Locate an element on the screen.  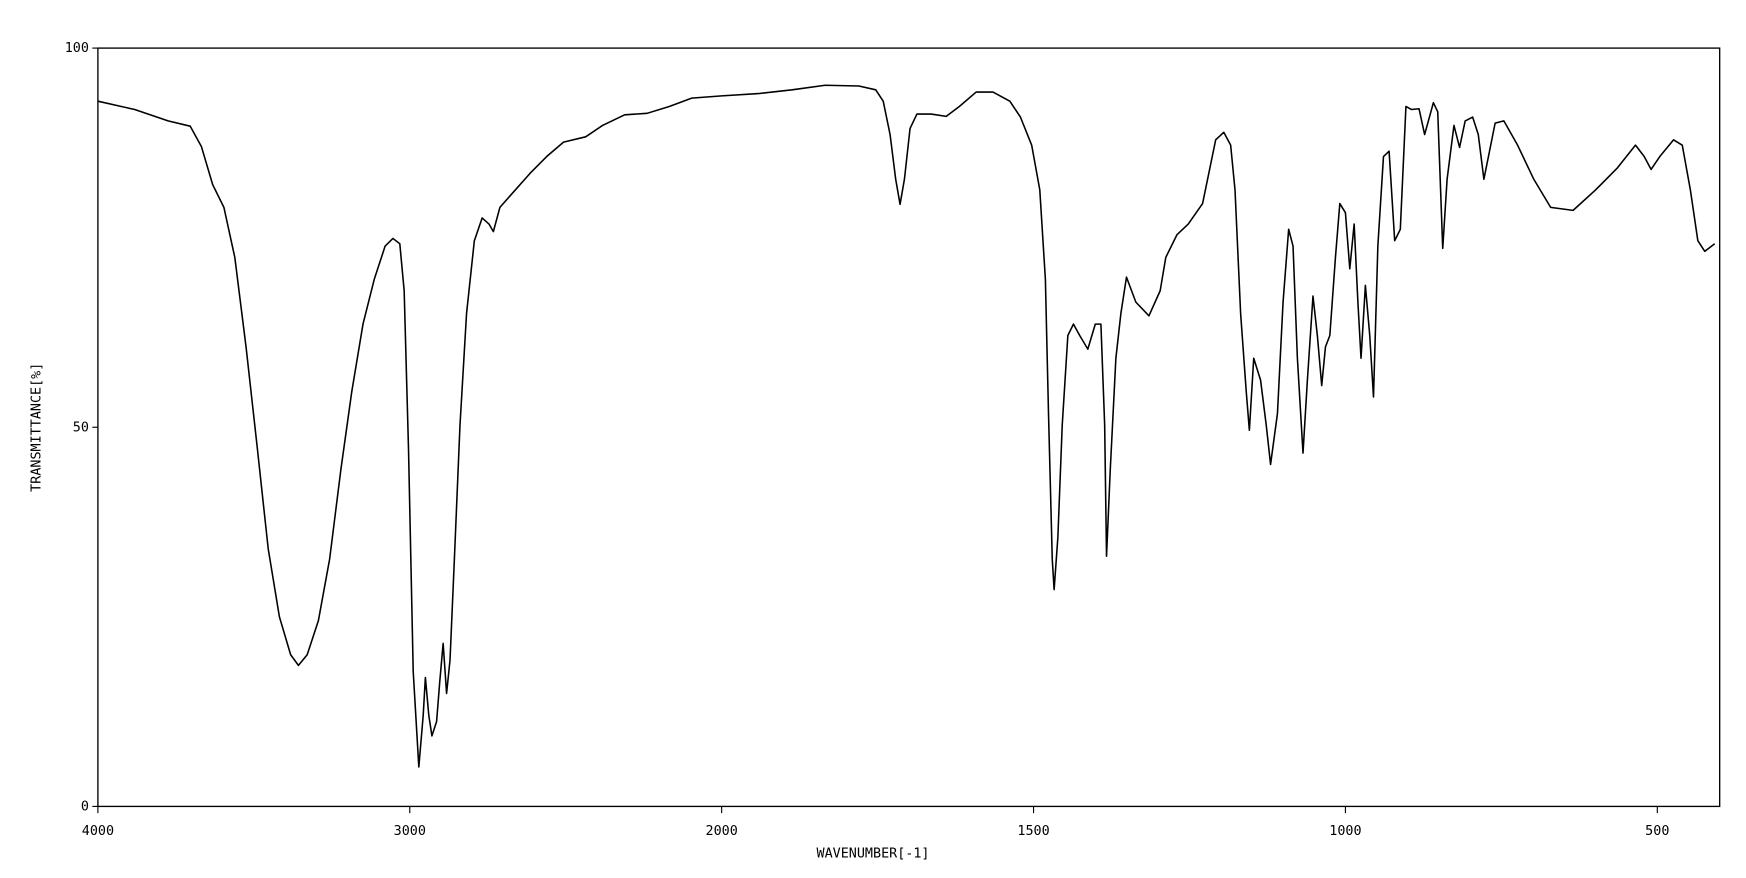
x-tick-label: 1500 is located at coordinates (1033, 831).